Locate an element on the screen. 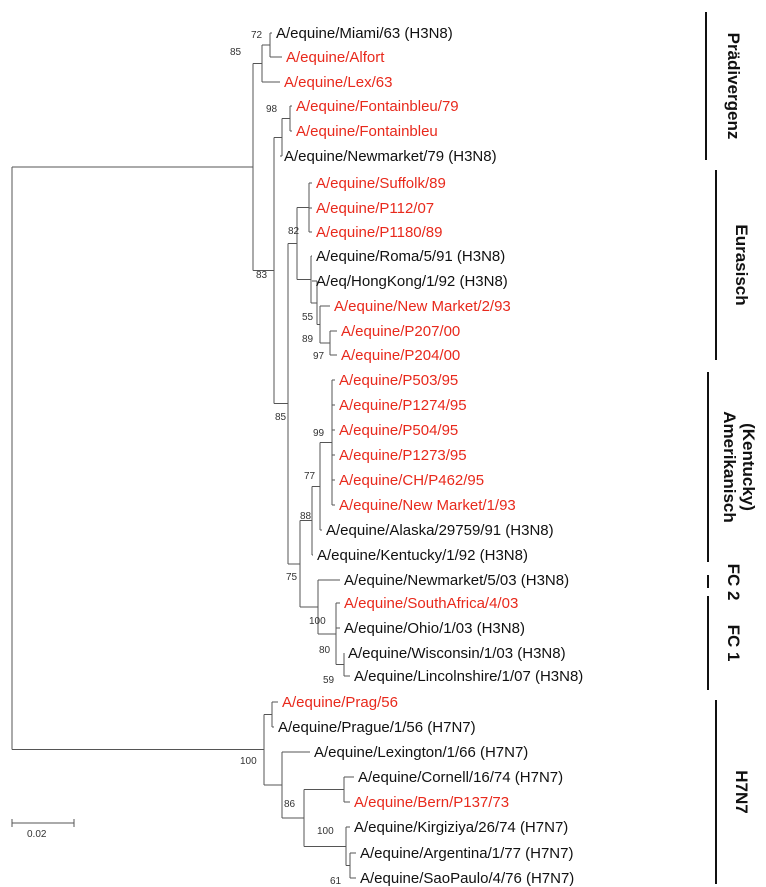 Image resolution: width=766 pixels, height=887 pixels. leaf-label: A/equine/Alfort is located at coordinates (335, 57).